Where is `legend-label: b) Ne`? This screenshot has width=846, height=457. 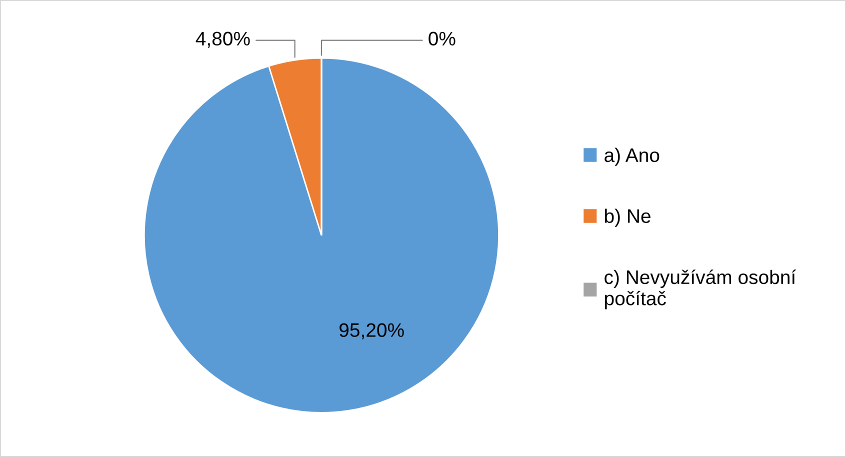 legend-label: b) Ne is located at coordinates (627, 217).